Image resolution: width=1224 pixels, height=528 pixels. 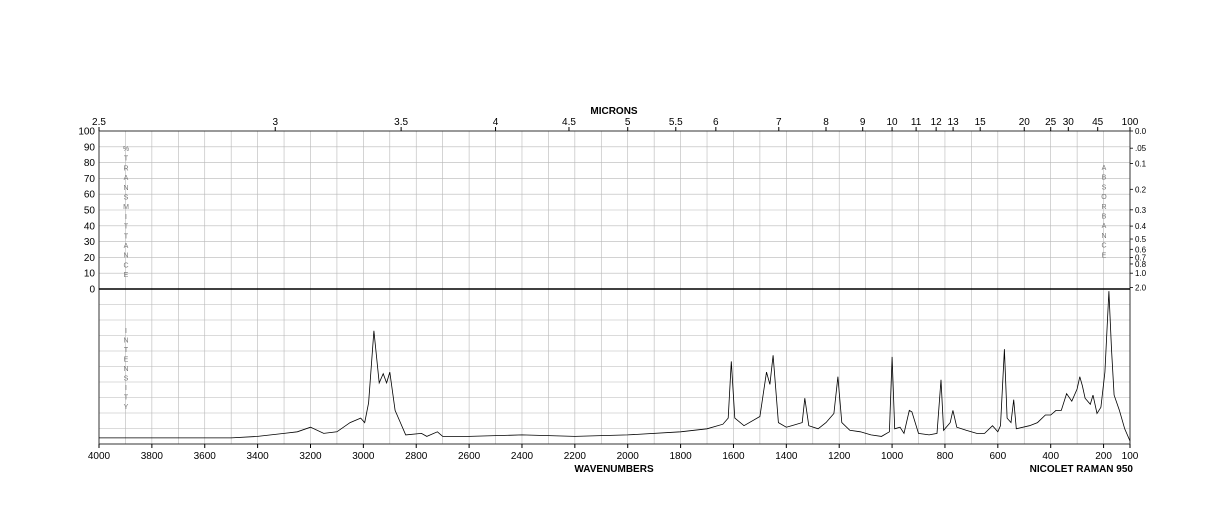 What do you see at coordinates (1069, 122) in the screenshot?
I see `micron-tick-label: 30` at bounding box center [1069, 122].